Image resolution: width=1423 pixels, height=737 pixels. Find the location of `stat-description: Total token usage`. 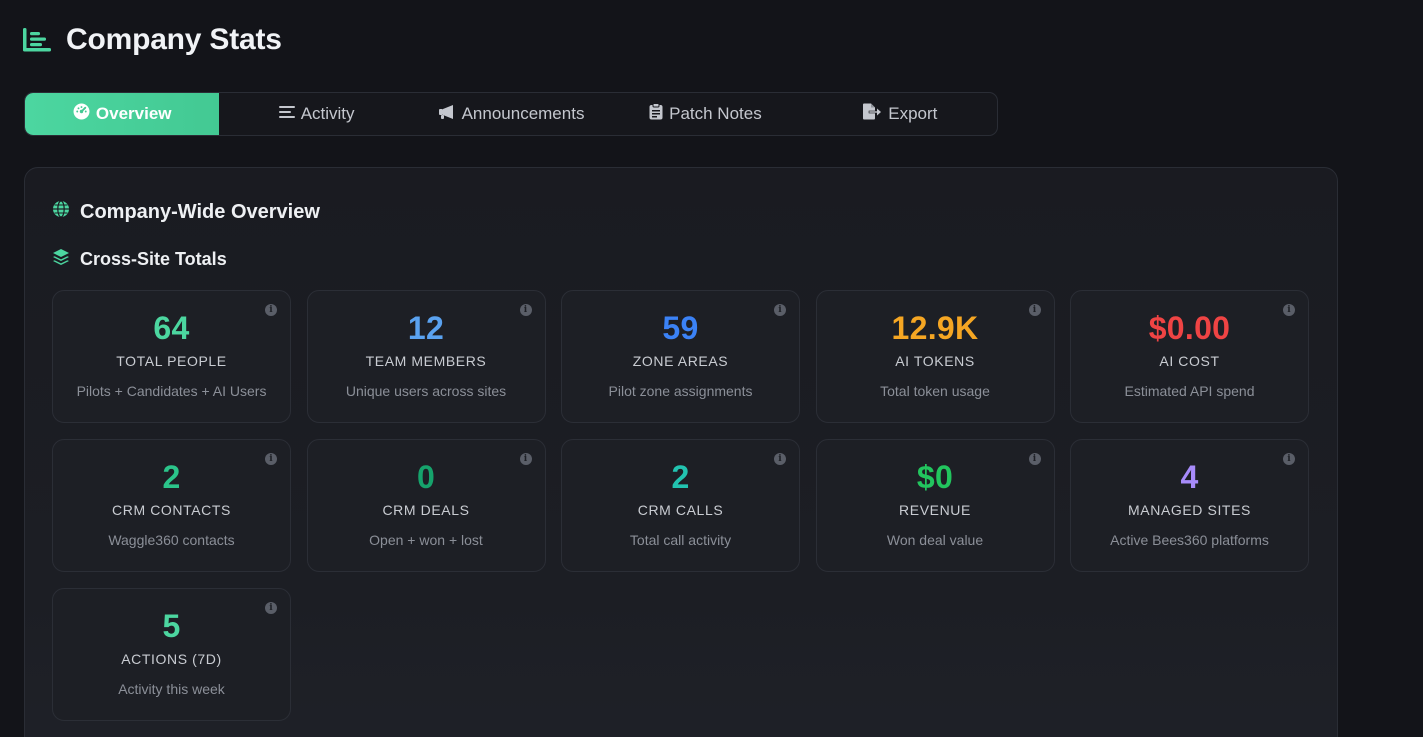

stat-description: Total token usage is located at coordinates (935, 391).